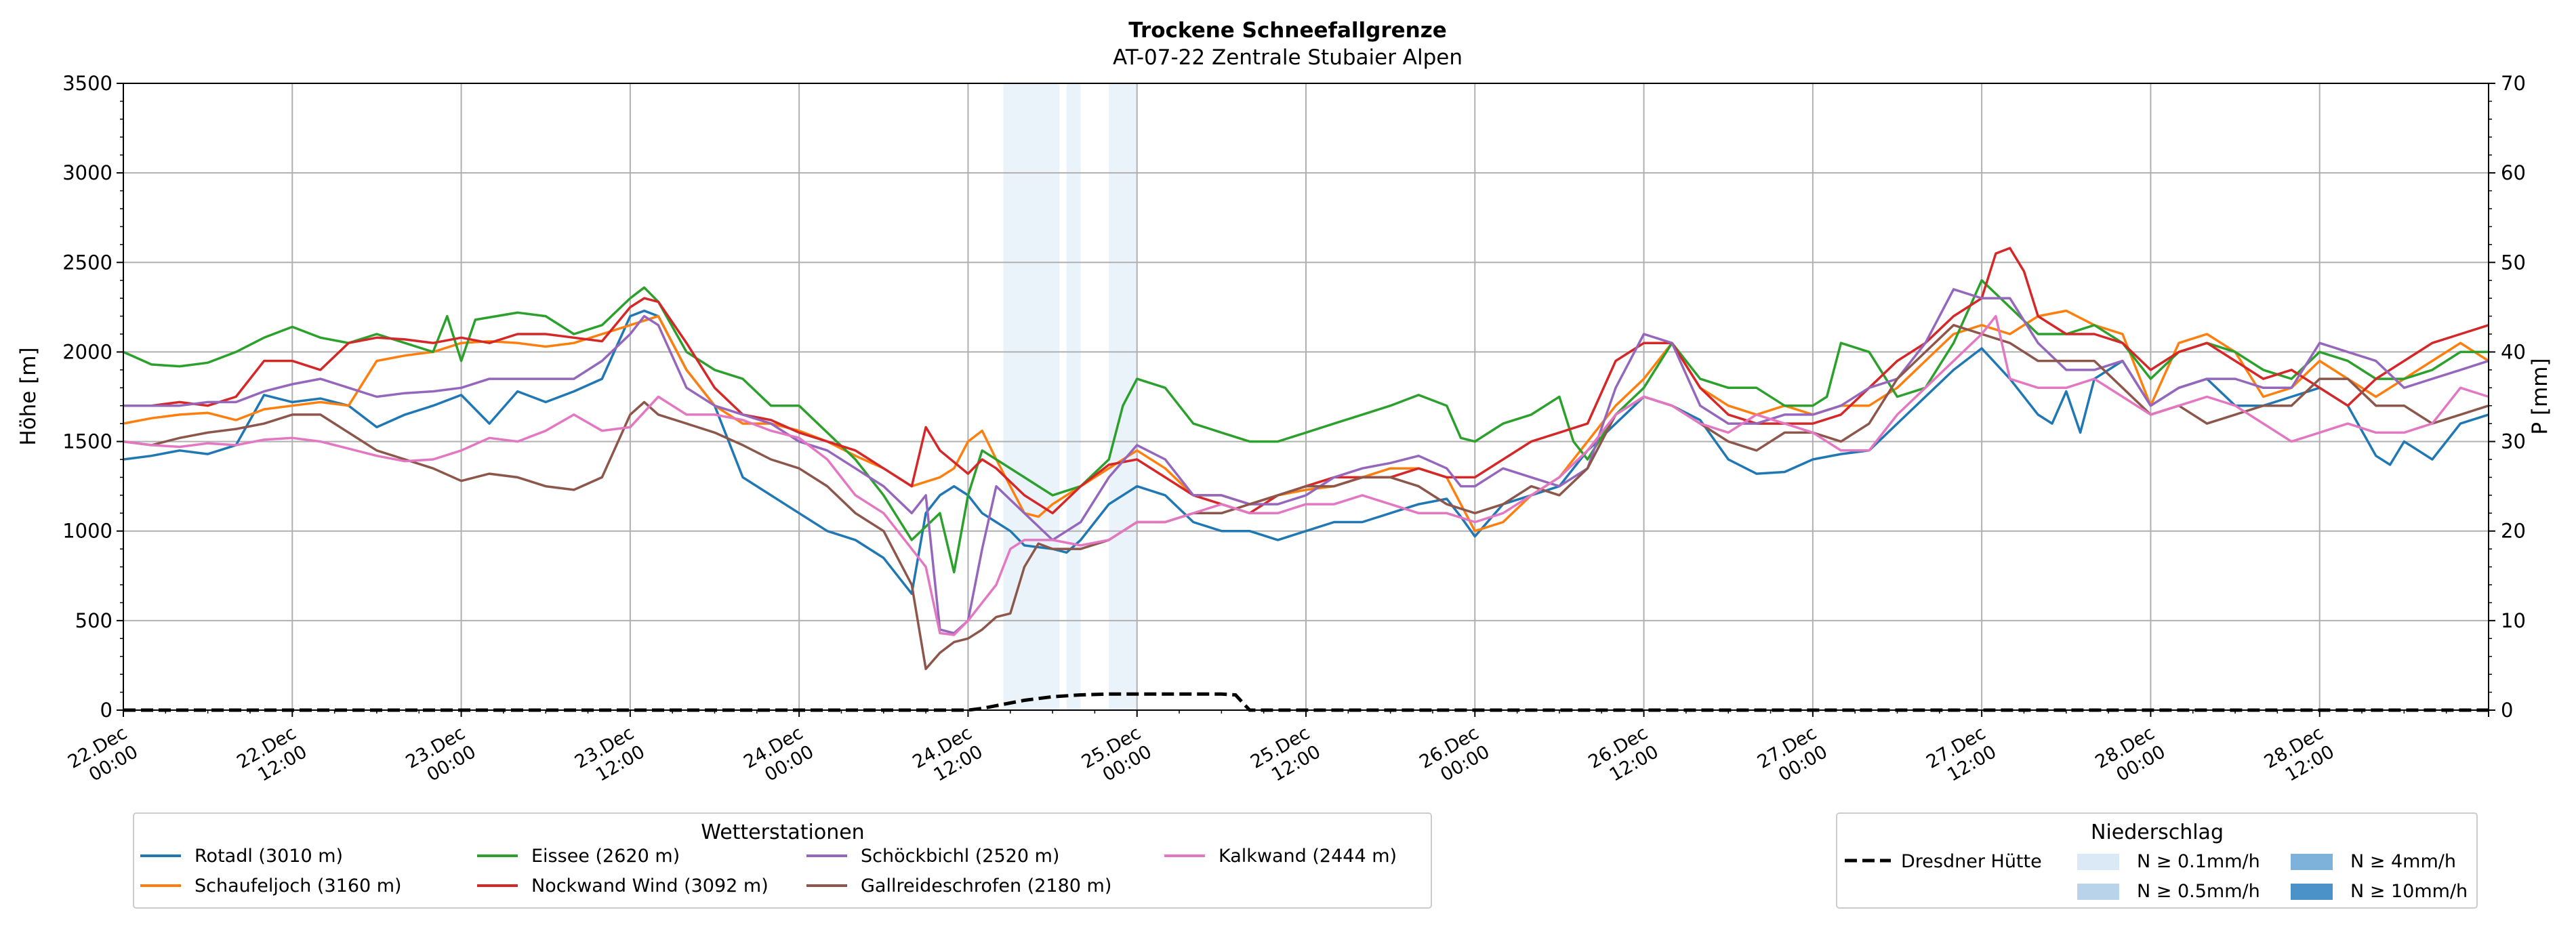  I want to click on chart-title: Trockene Schneefallgrenze, so click(1288, 31).